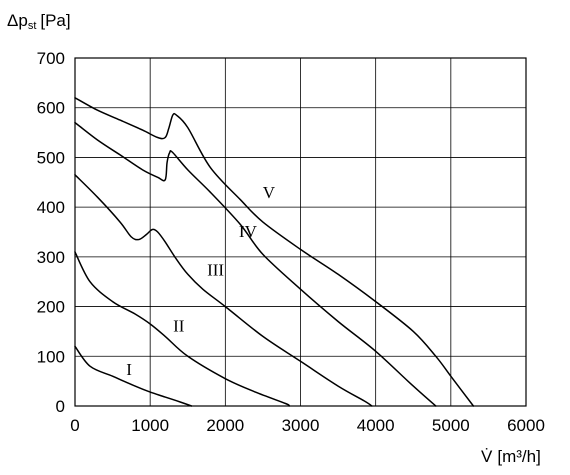  I want to click on y-tick-label: 400, so click(51, 207).